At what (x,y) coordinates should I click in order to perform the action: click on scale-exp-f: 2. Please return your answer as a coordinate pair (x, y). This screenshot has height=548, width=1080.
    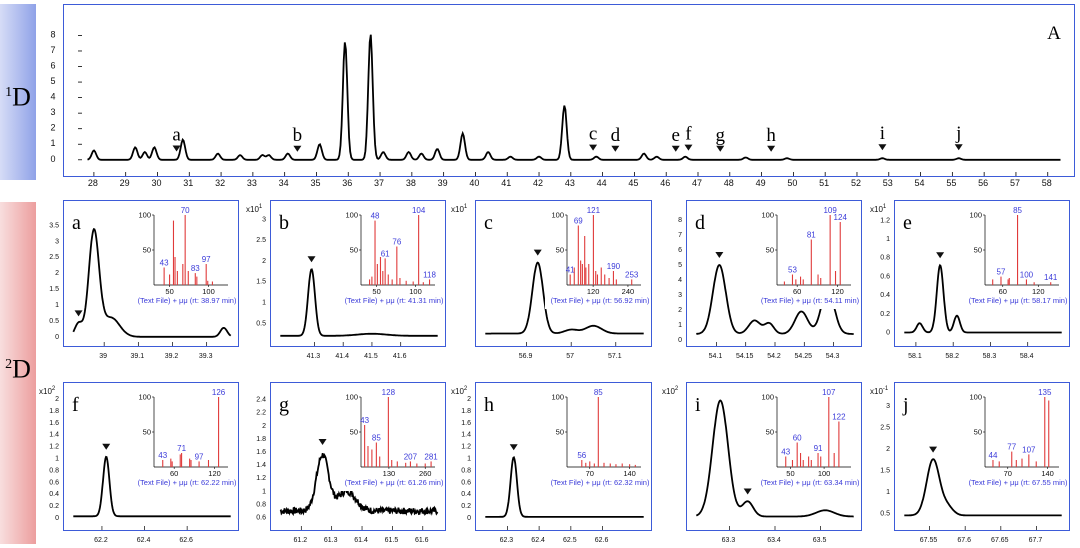
    Looking at the image, I should click on (54, 389).